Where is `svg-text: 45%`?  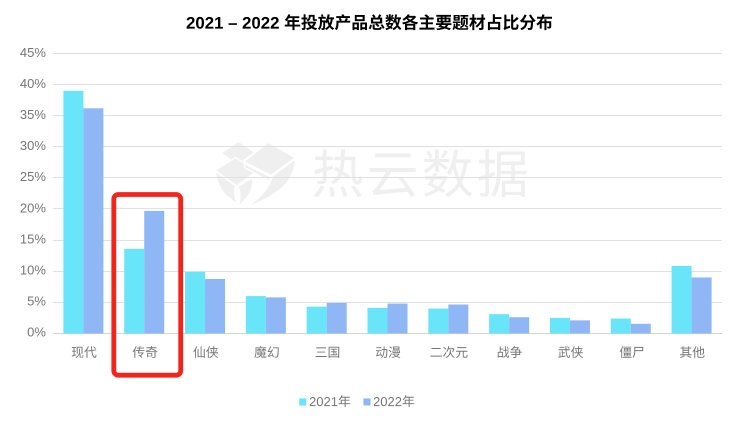 svg-text: 45% is located at coordinates (33, 52).